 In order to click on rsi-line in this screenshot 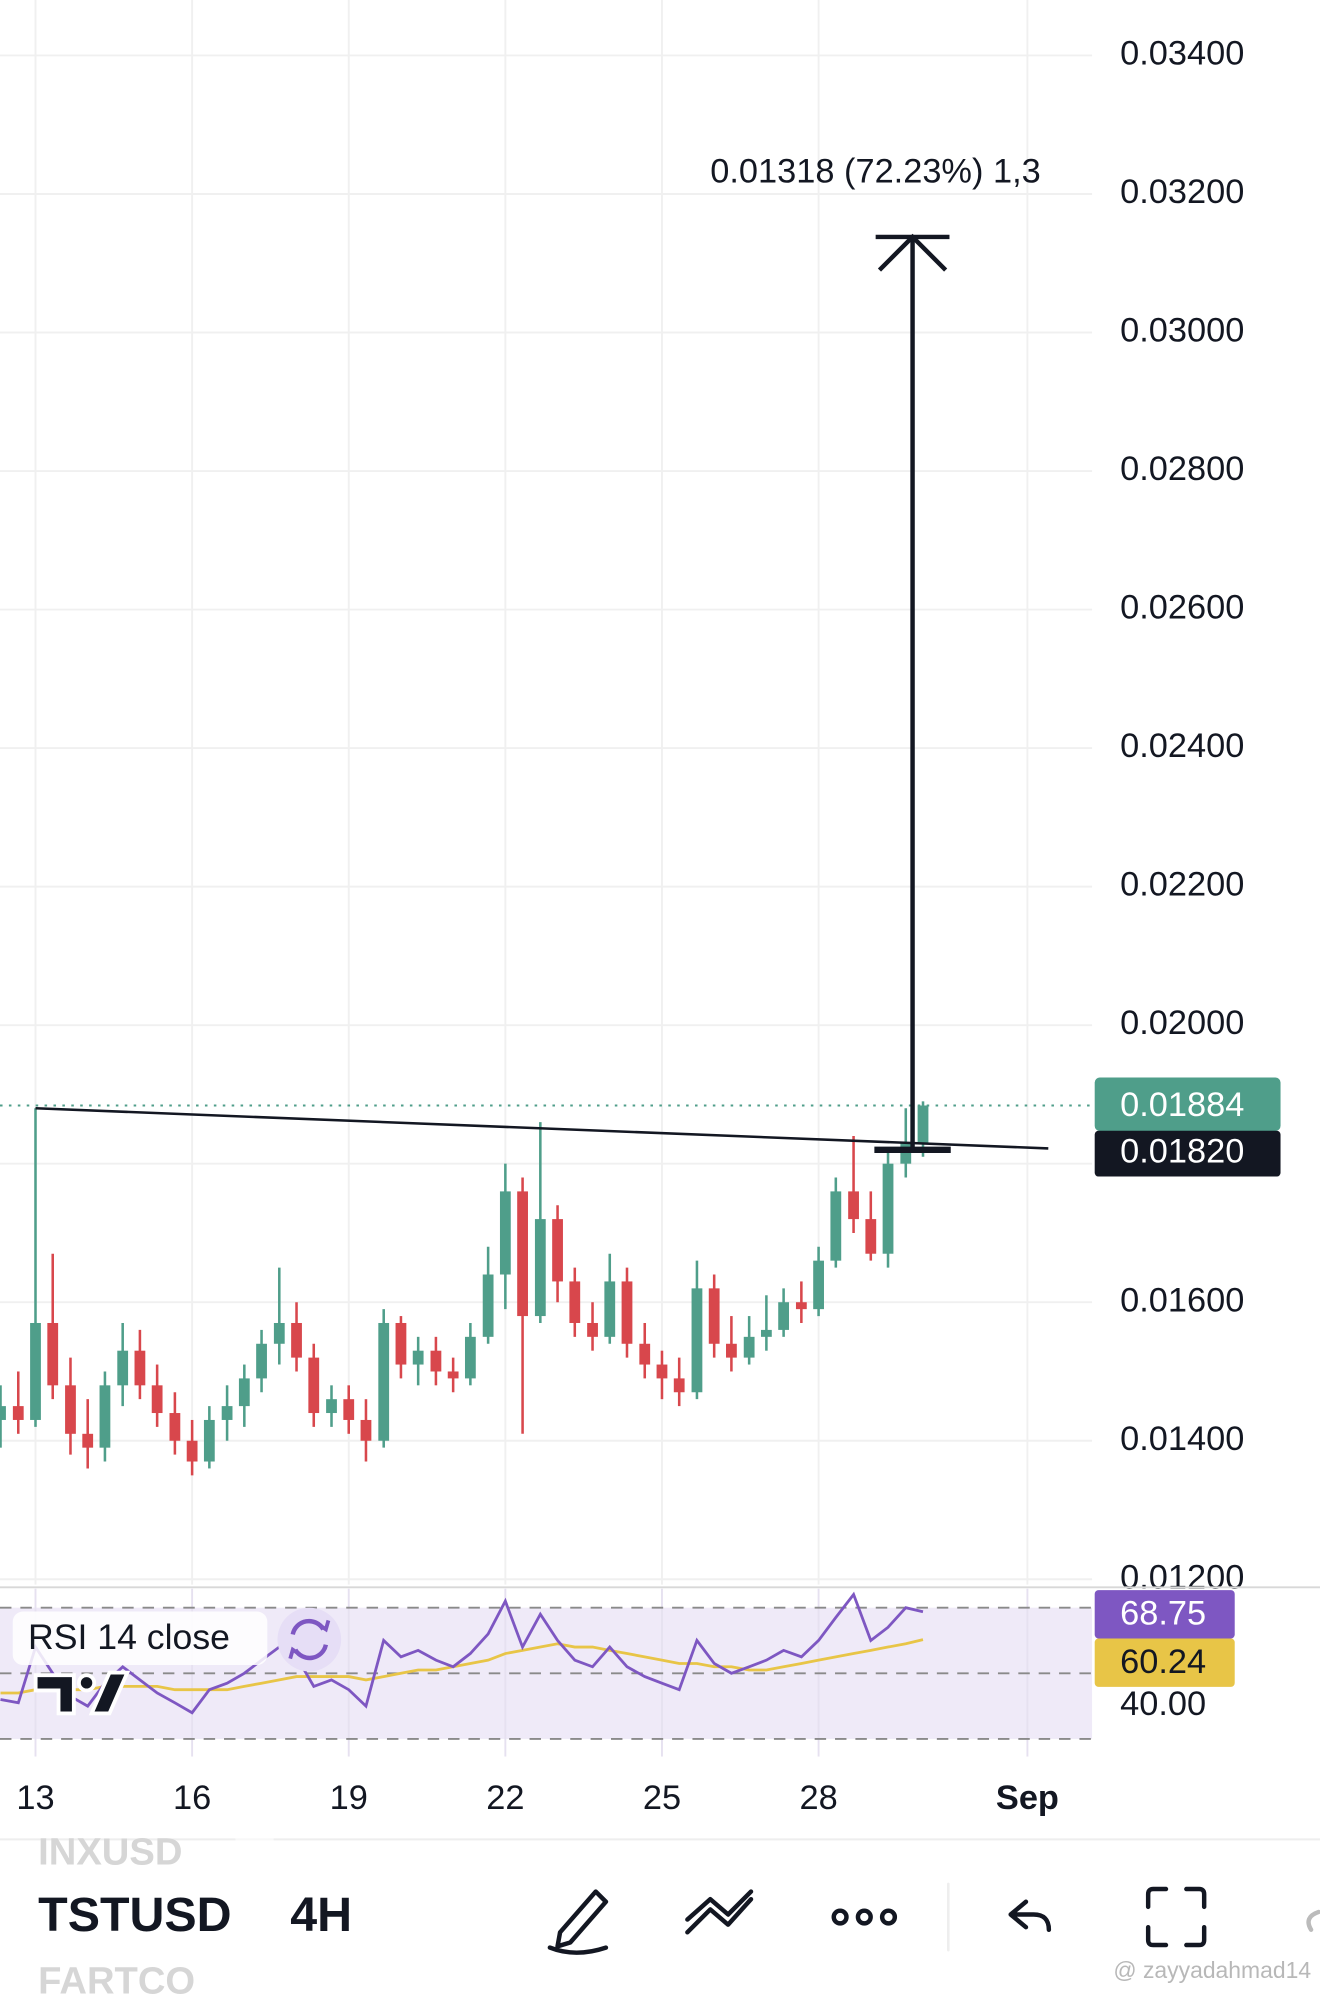, I will do `click(462, 1653)`.